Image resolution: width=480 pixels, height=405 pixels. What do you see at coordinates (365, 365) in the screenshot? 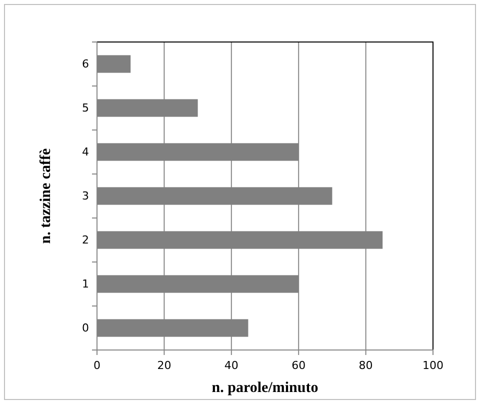
I see `x-tick-label: 80` at bounding box center [365, 365].